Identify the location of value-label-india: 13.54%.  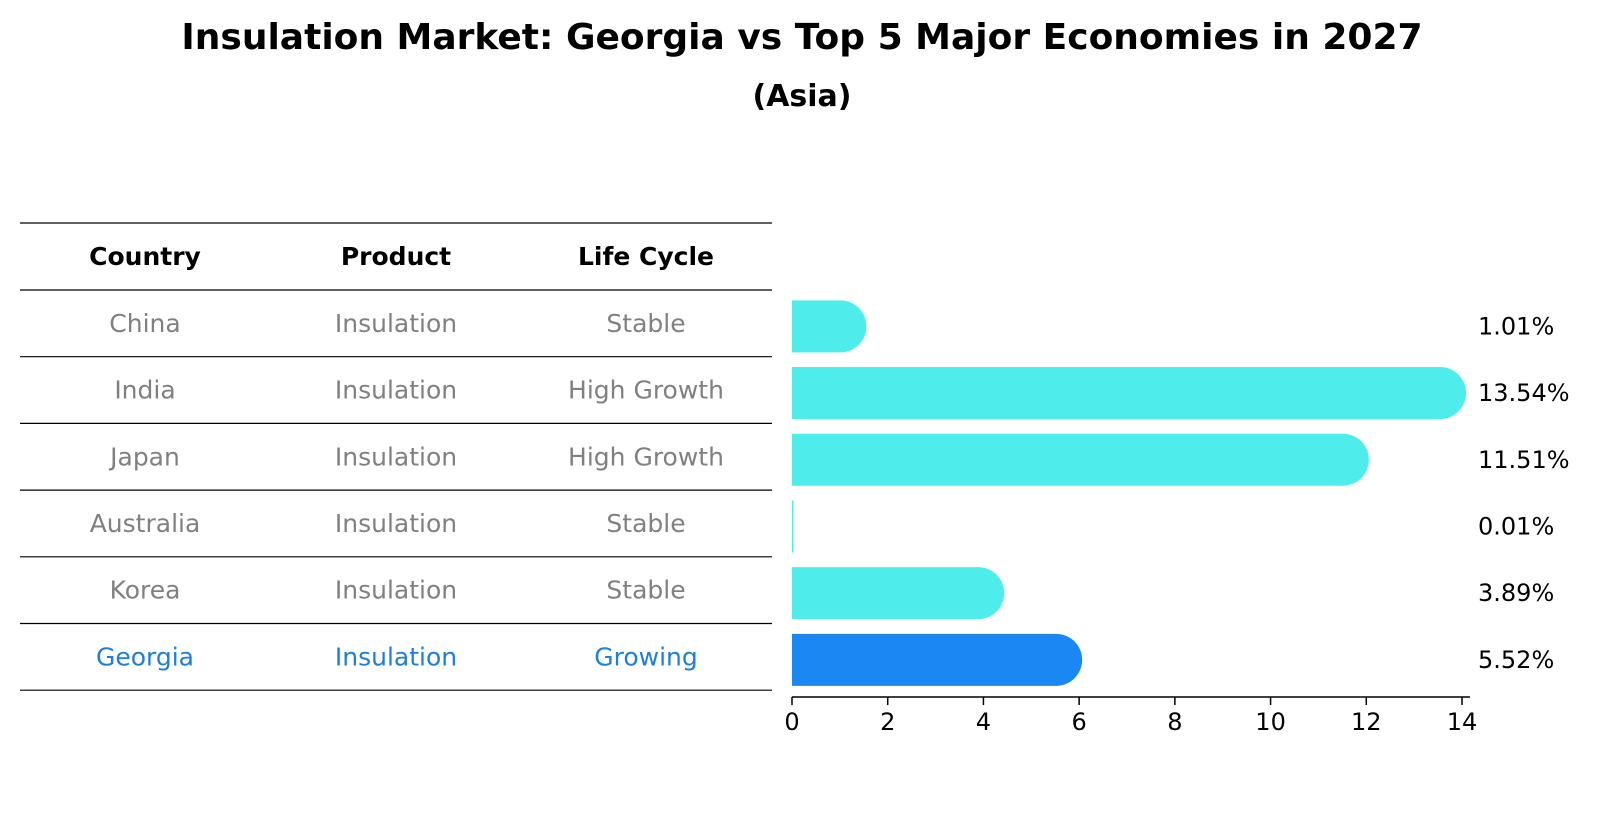
(1524, 393).